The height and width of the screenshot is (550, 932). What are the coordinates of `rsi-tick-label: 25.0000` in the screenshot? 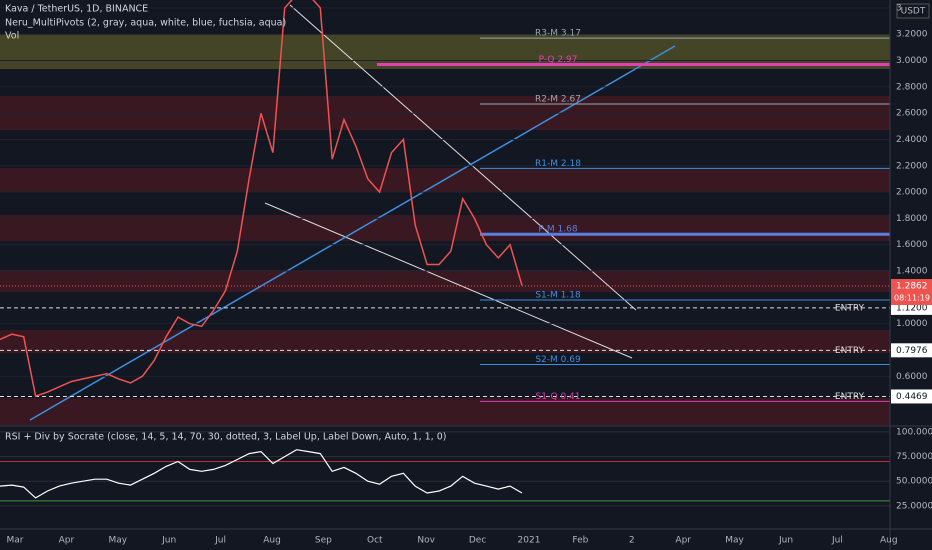 It's located at (914, 506).